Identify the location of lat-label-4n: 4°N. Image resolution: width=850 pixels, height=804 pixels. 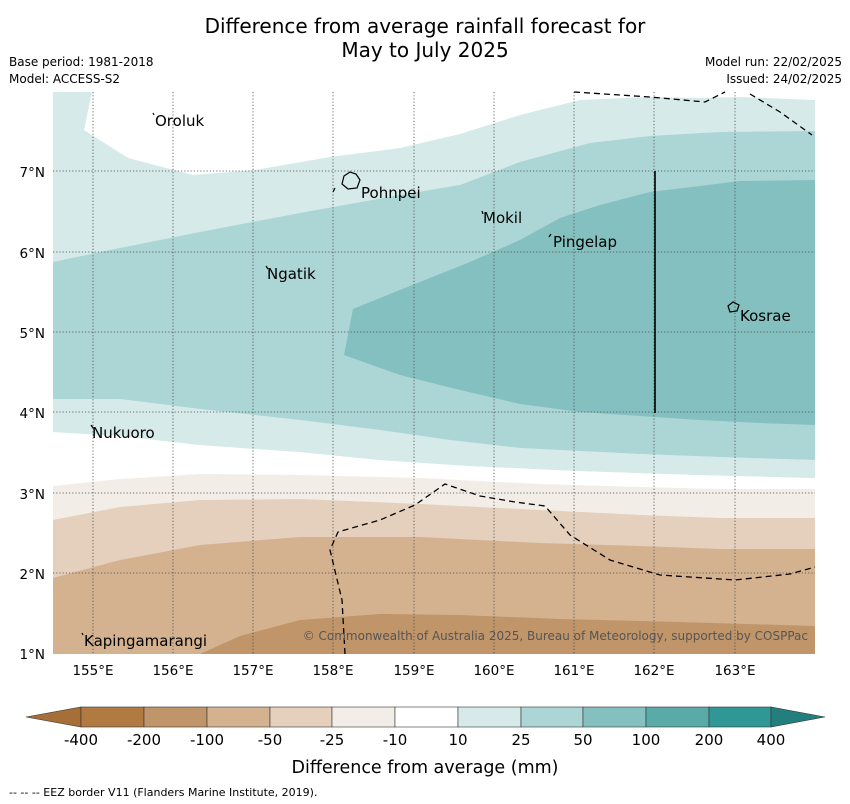
(32, 414).